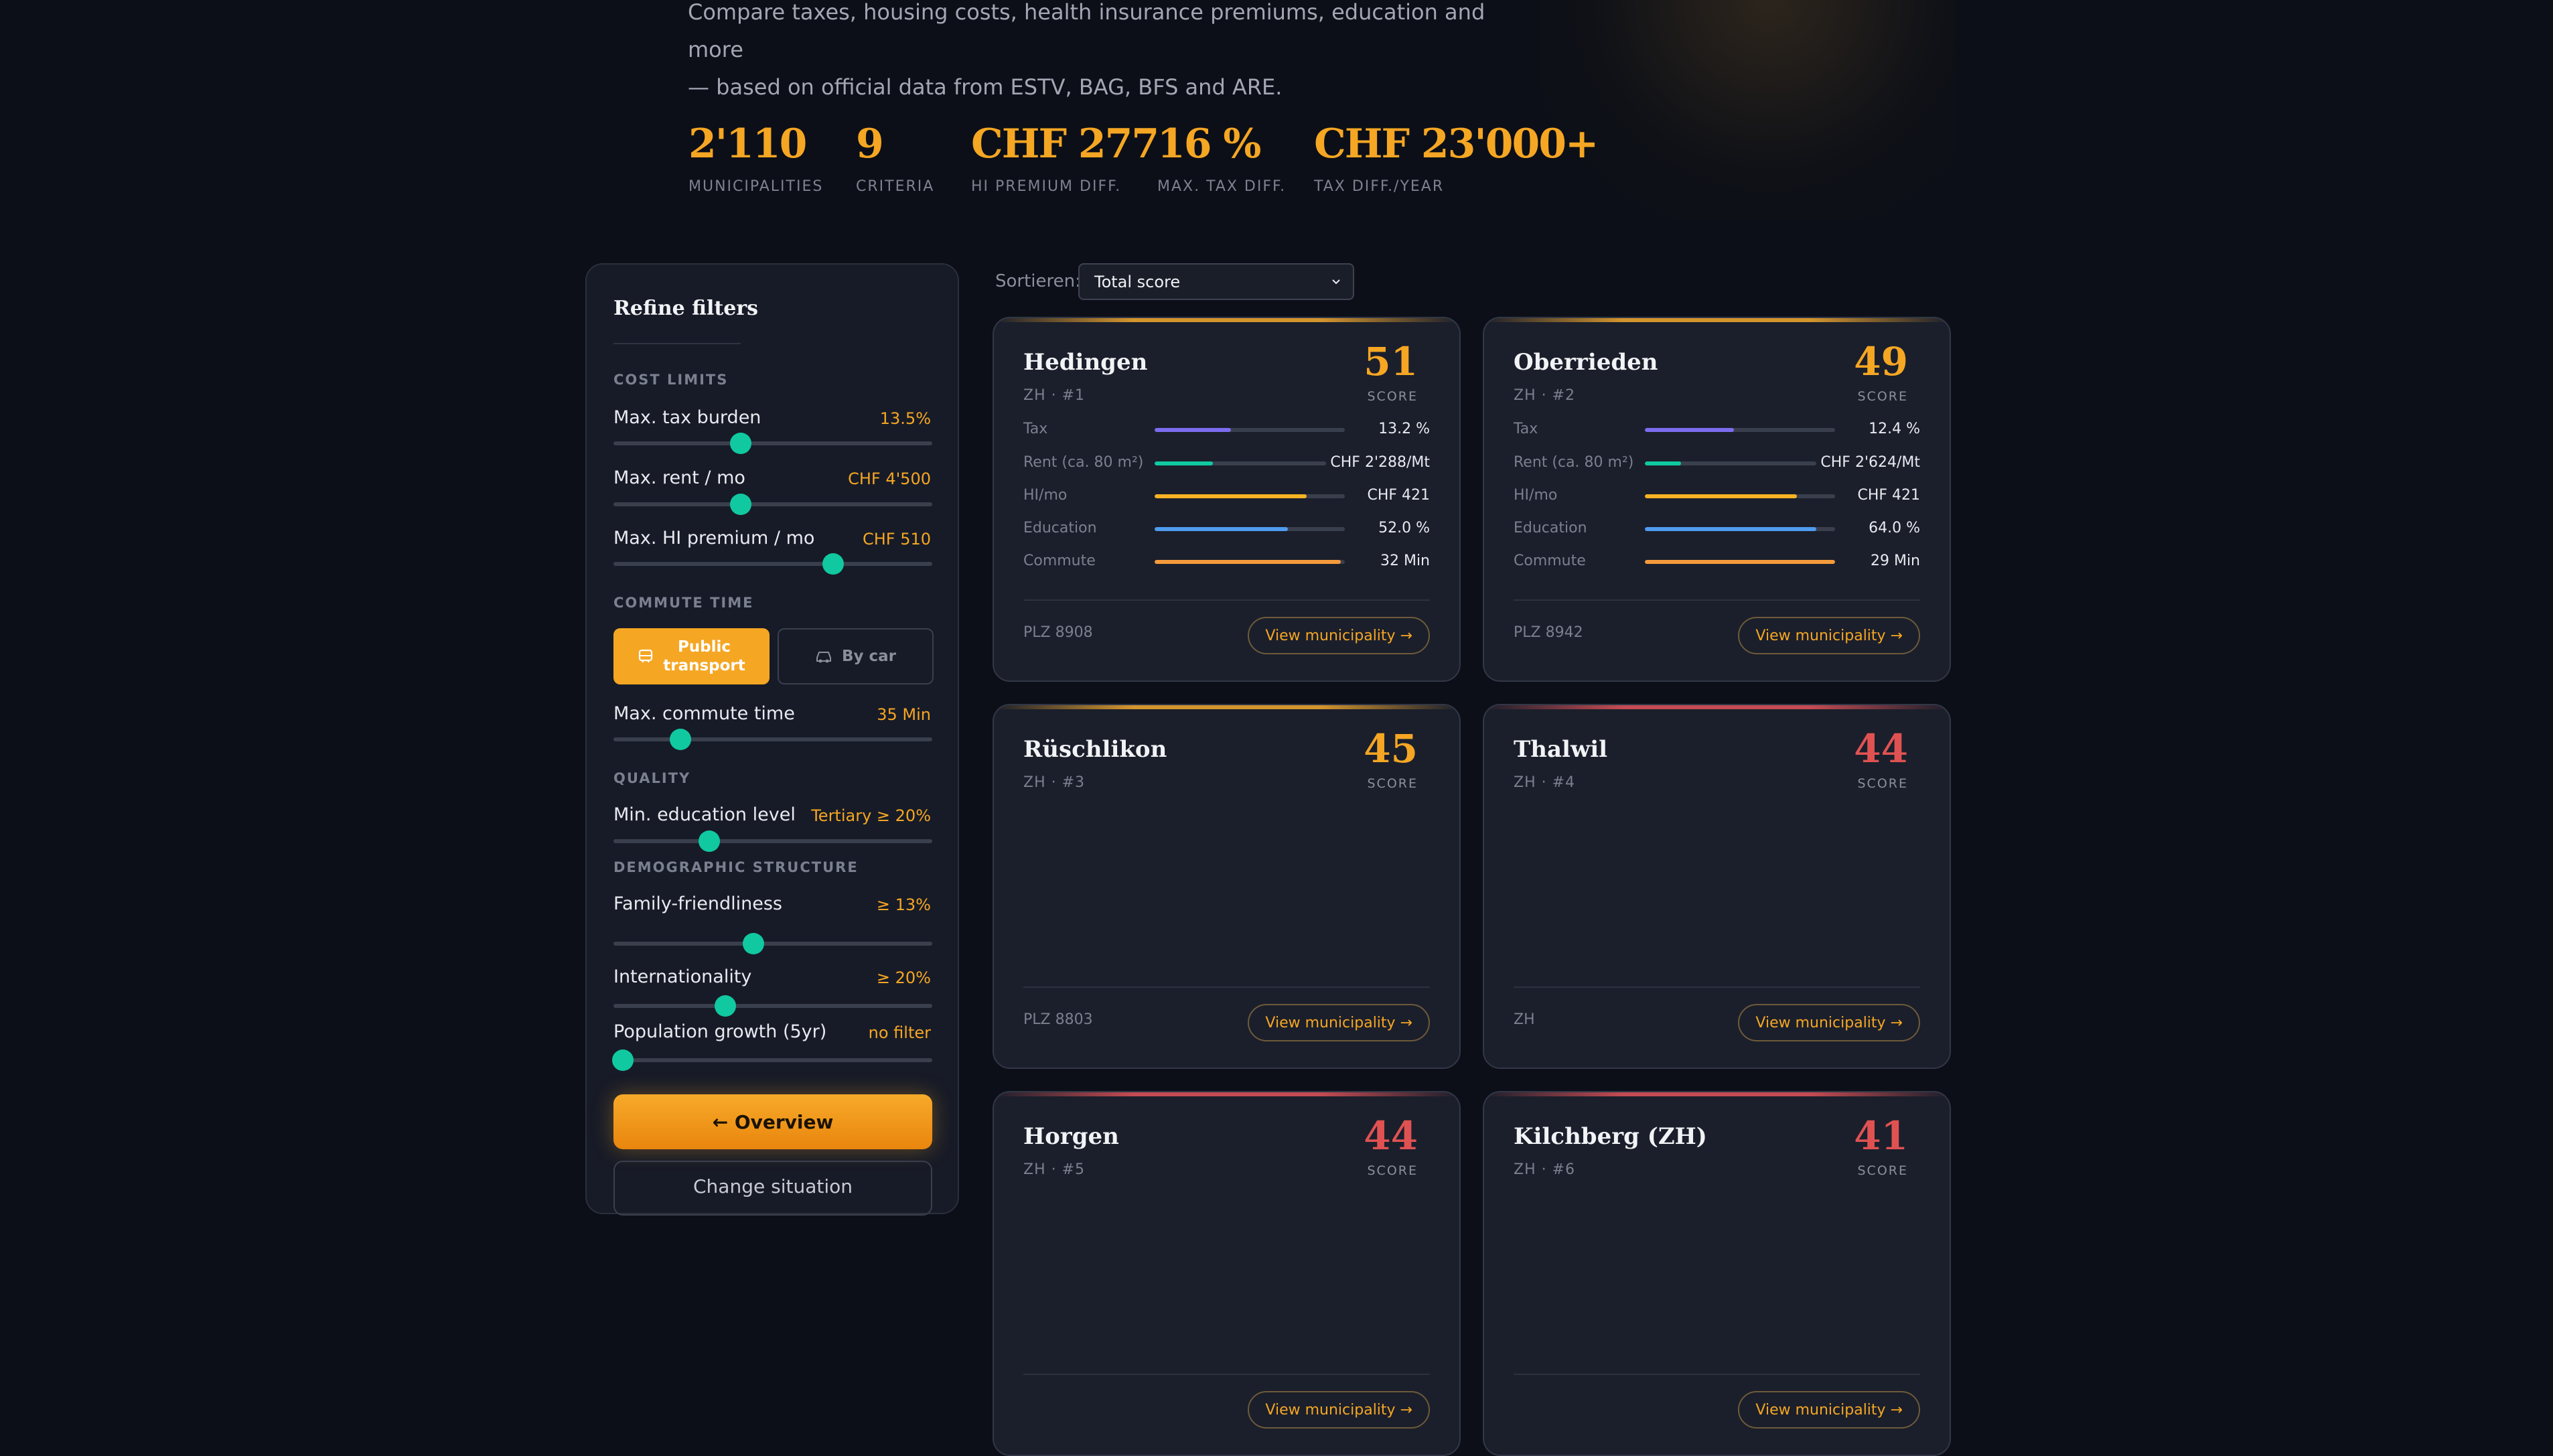 Image resolution: width=2553 pixels, height=1456 pixels. I want to click on municipality-name: Hedingen, so click(1085, 362).